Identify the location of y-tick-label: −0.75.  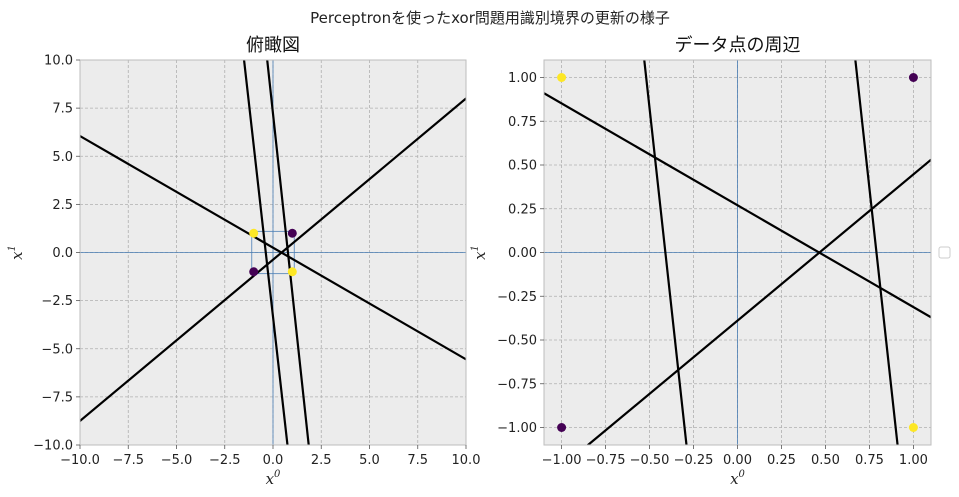
(517, 384).